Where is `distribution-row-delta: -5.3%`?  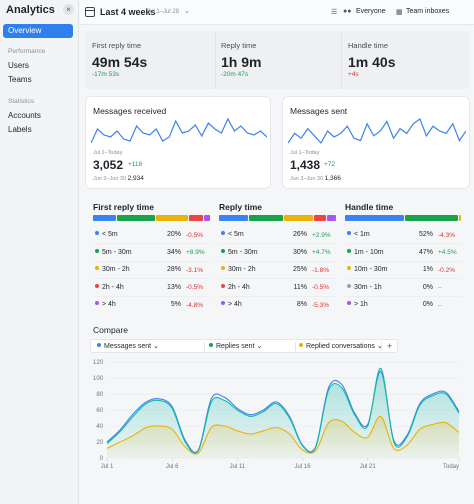
distribution-row-delta: -5.3% is located at coordinates (320, 305).